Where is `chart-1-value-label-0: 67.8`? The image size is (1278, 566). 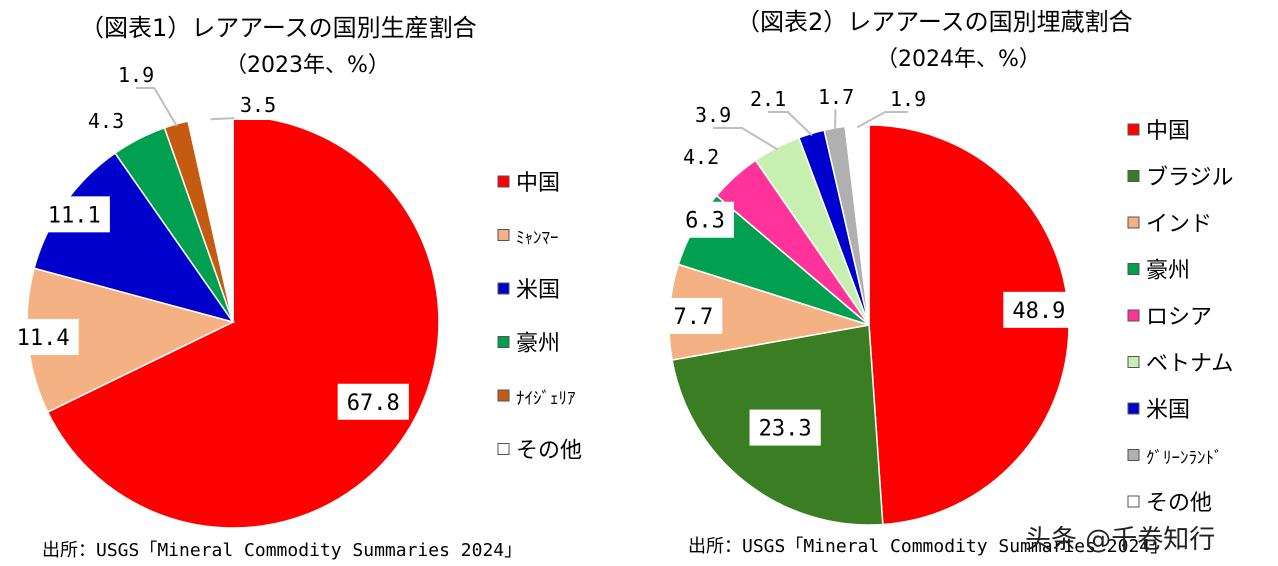 chart-1-value-label-0: 67.8 is located at coordinates (373, 403).